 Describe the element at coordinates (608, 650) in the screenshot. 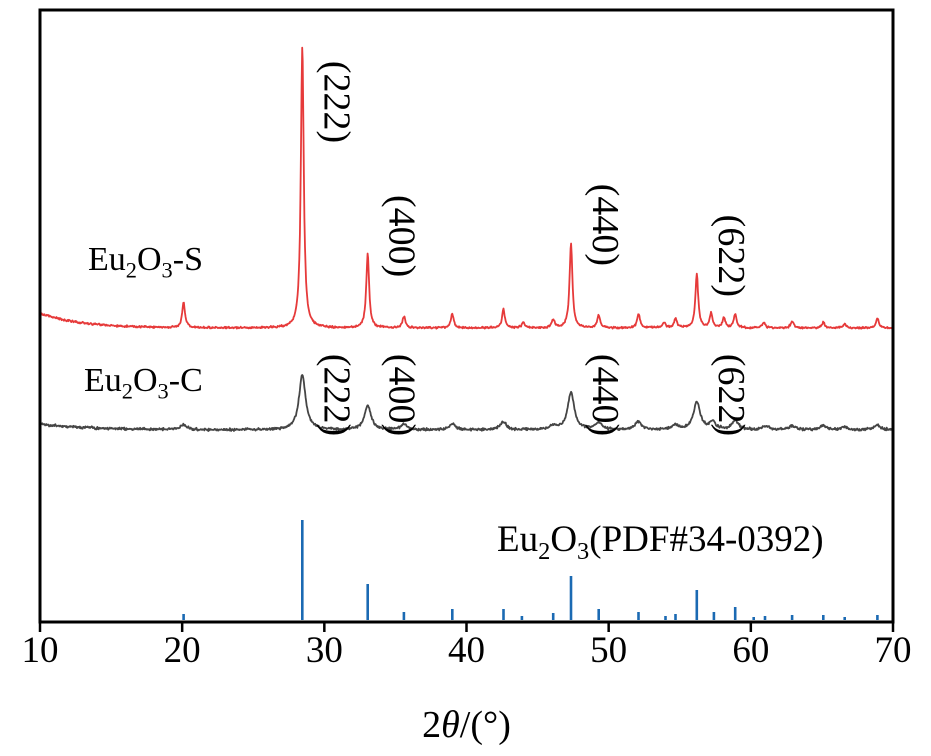

I see `x-tick-label: 50` at that location.